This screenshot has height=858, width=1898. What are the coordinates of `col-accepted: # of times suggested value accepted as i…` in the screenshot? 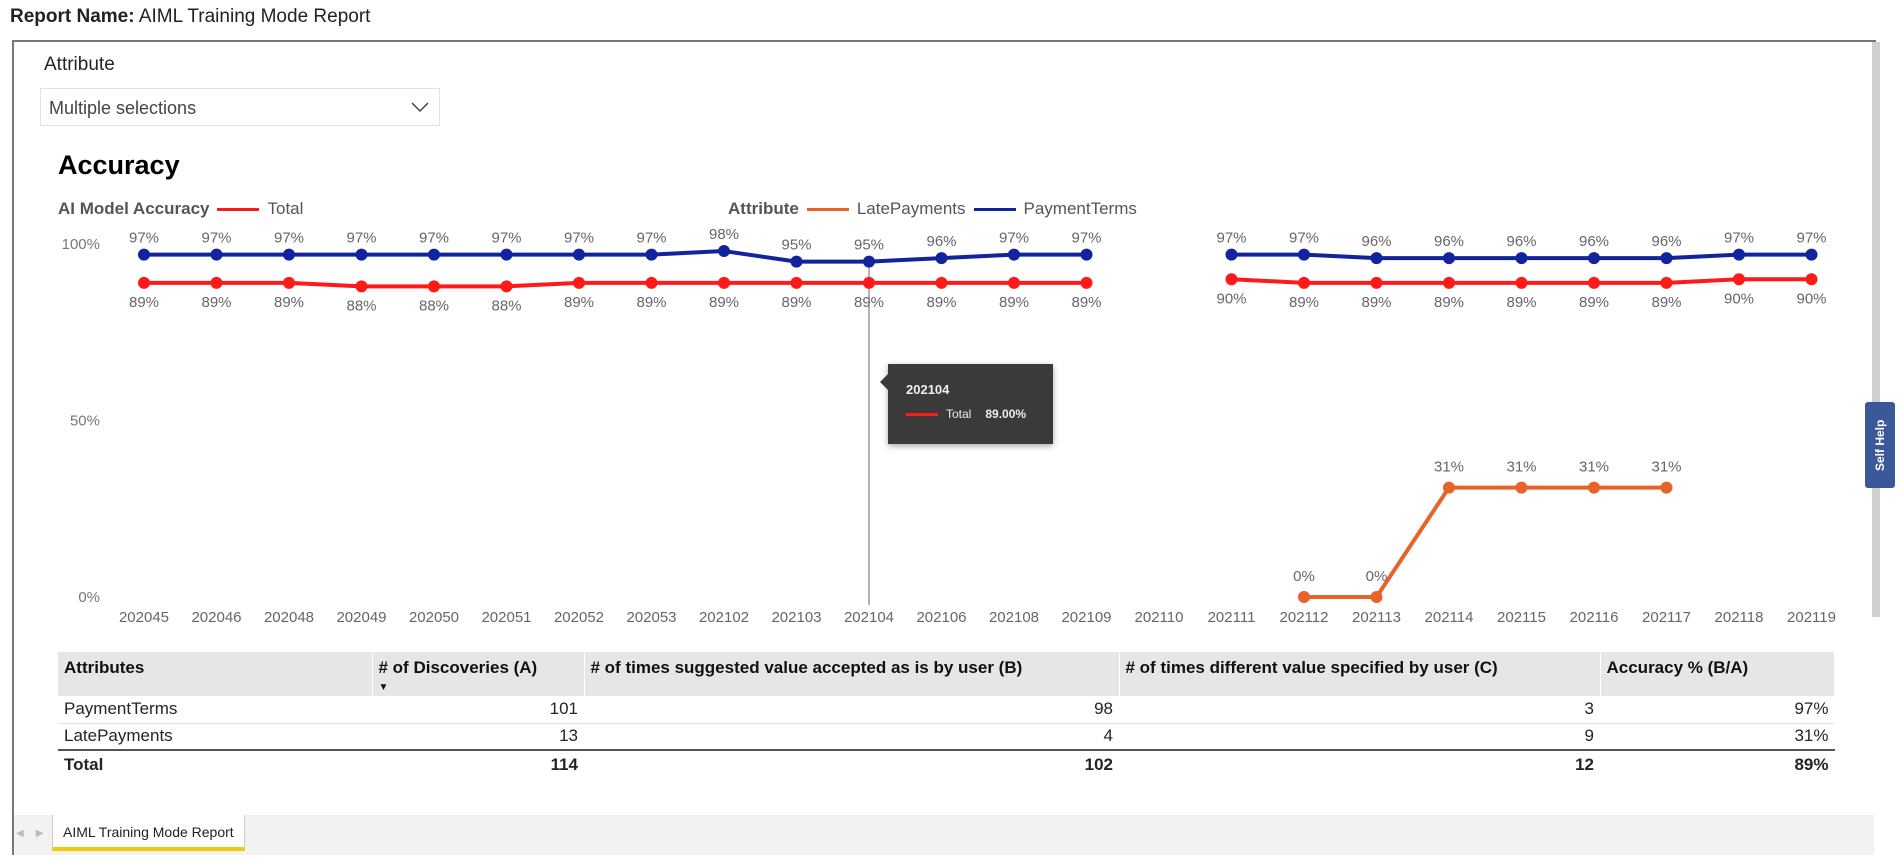 It's located at (852, 674).